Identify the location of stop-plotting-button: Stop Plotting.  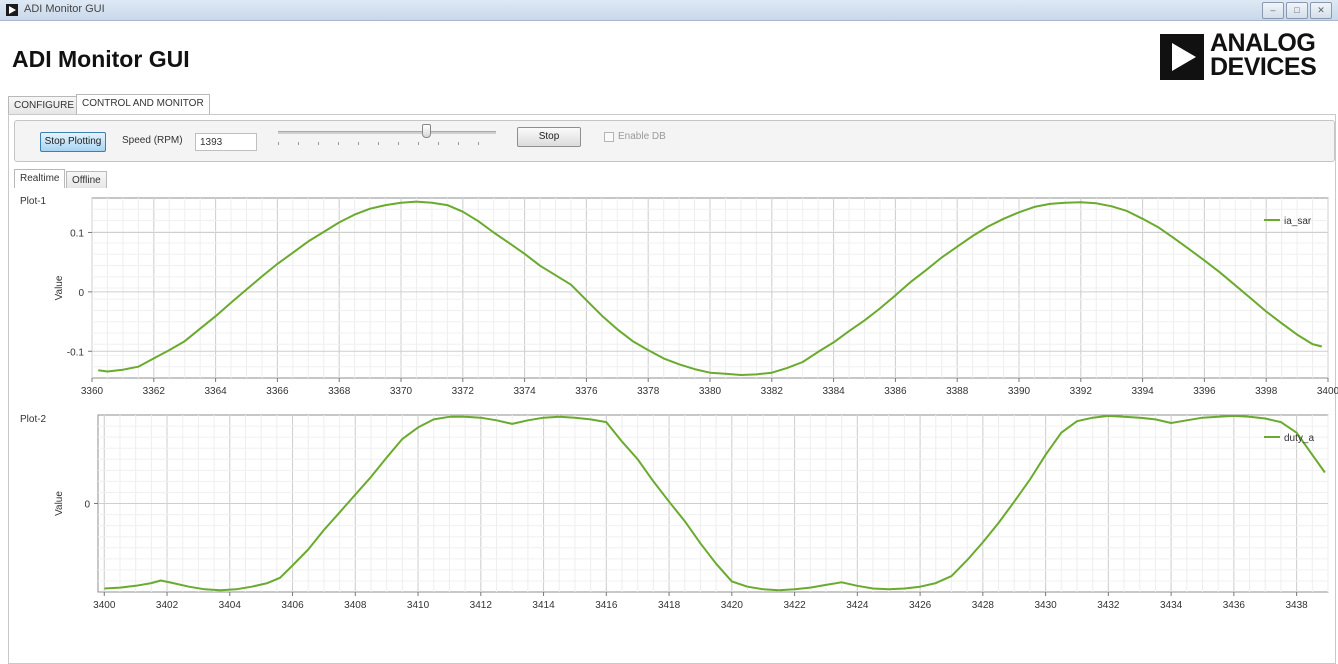
(73, 142).